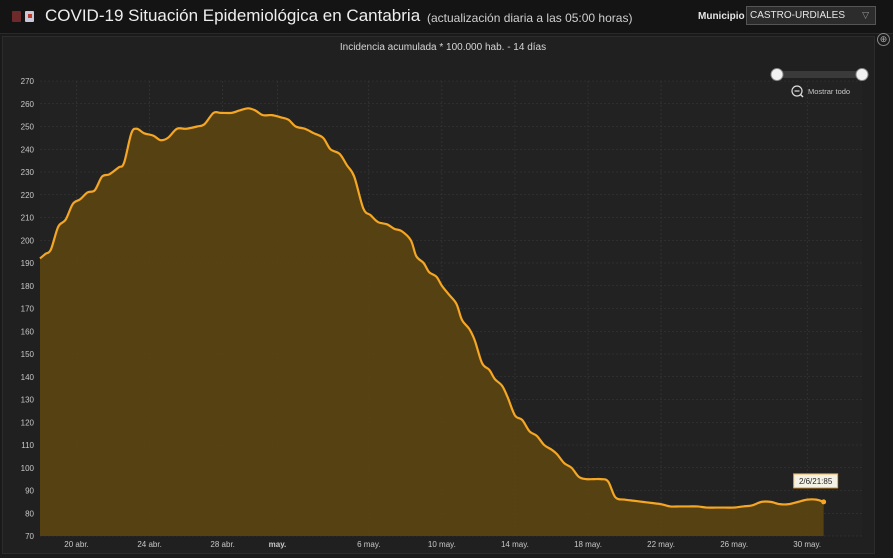 The height and width of the screenshot is (558, 893). What do you see at coordinates (588, 544) in the screenshot?
I see `x-tick-label: 18 may.` at bounding box center [588, 544].